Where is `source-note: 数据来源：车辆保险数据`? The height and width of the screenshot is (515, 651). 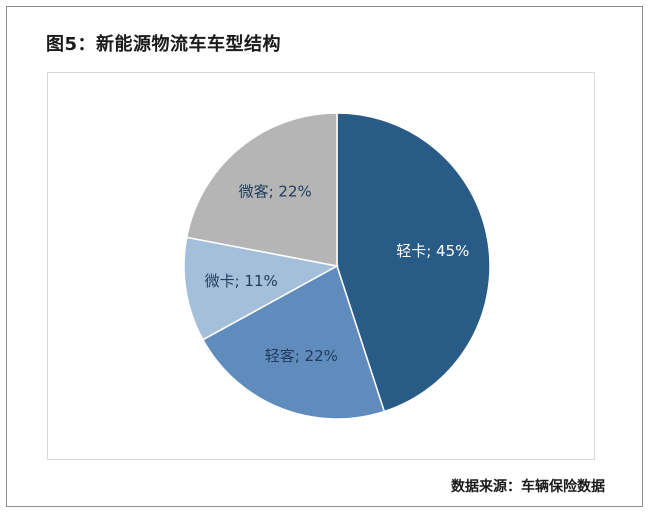 source-note: 数据来源：车辆保险数据 is located at coordinates (528, 487).